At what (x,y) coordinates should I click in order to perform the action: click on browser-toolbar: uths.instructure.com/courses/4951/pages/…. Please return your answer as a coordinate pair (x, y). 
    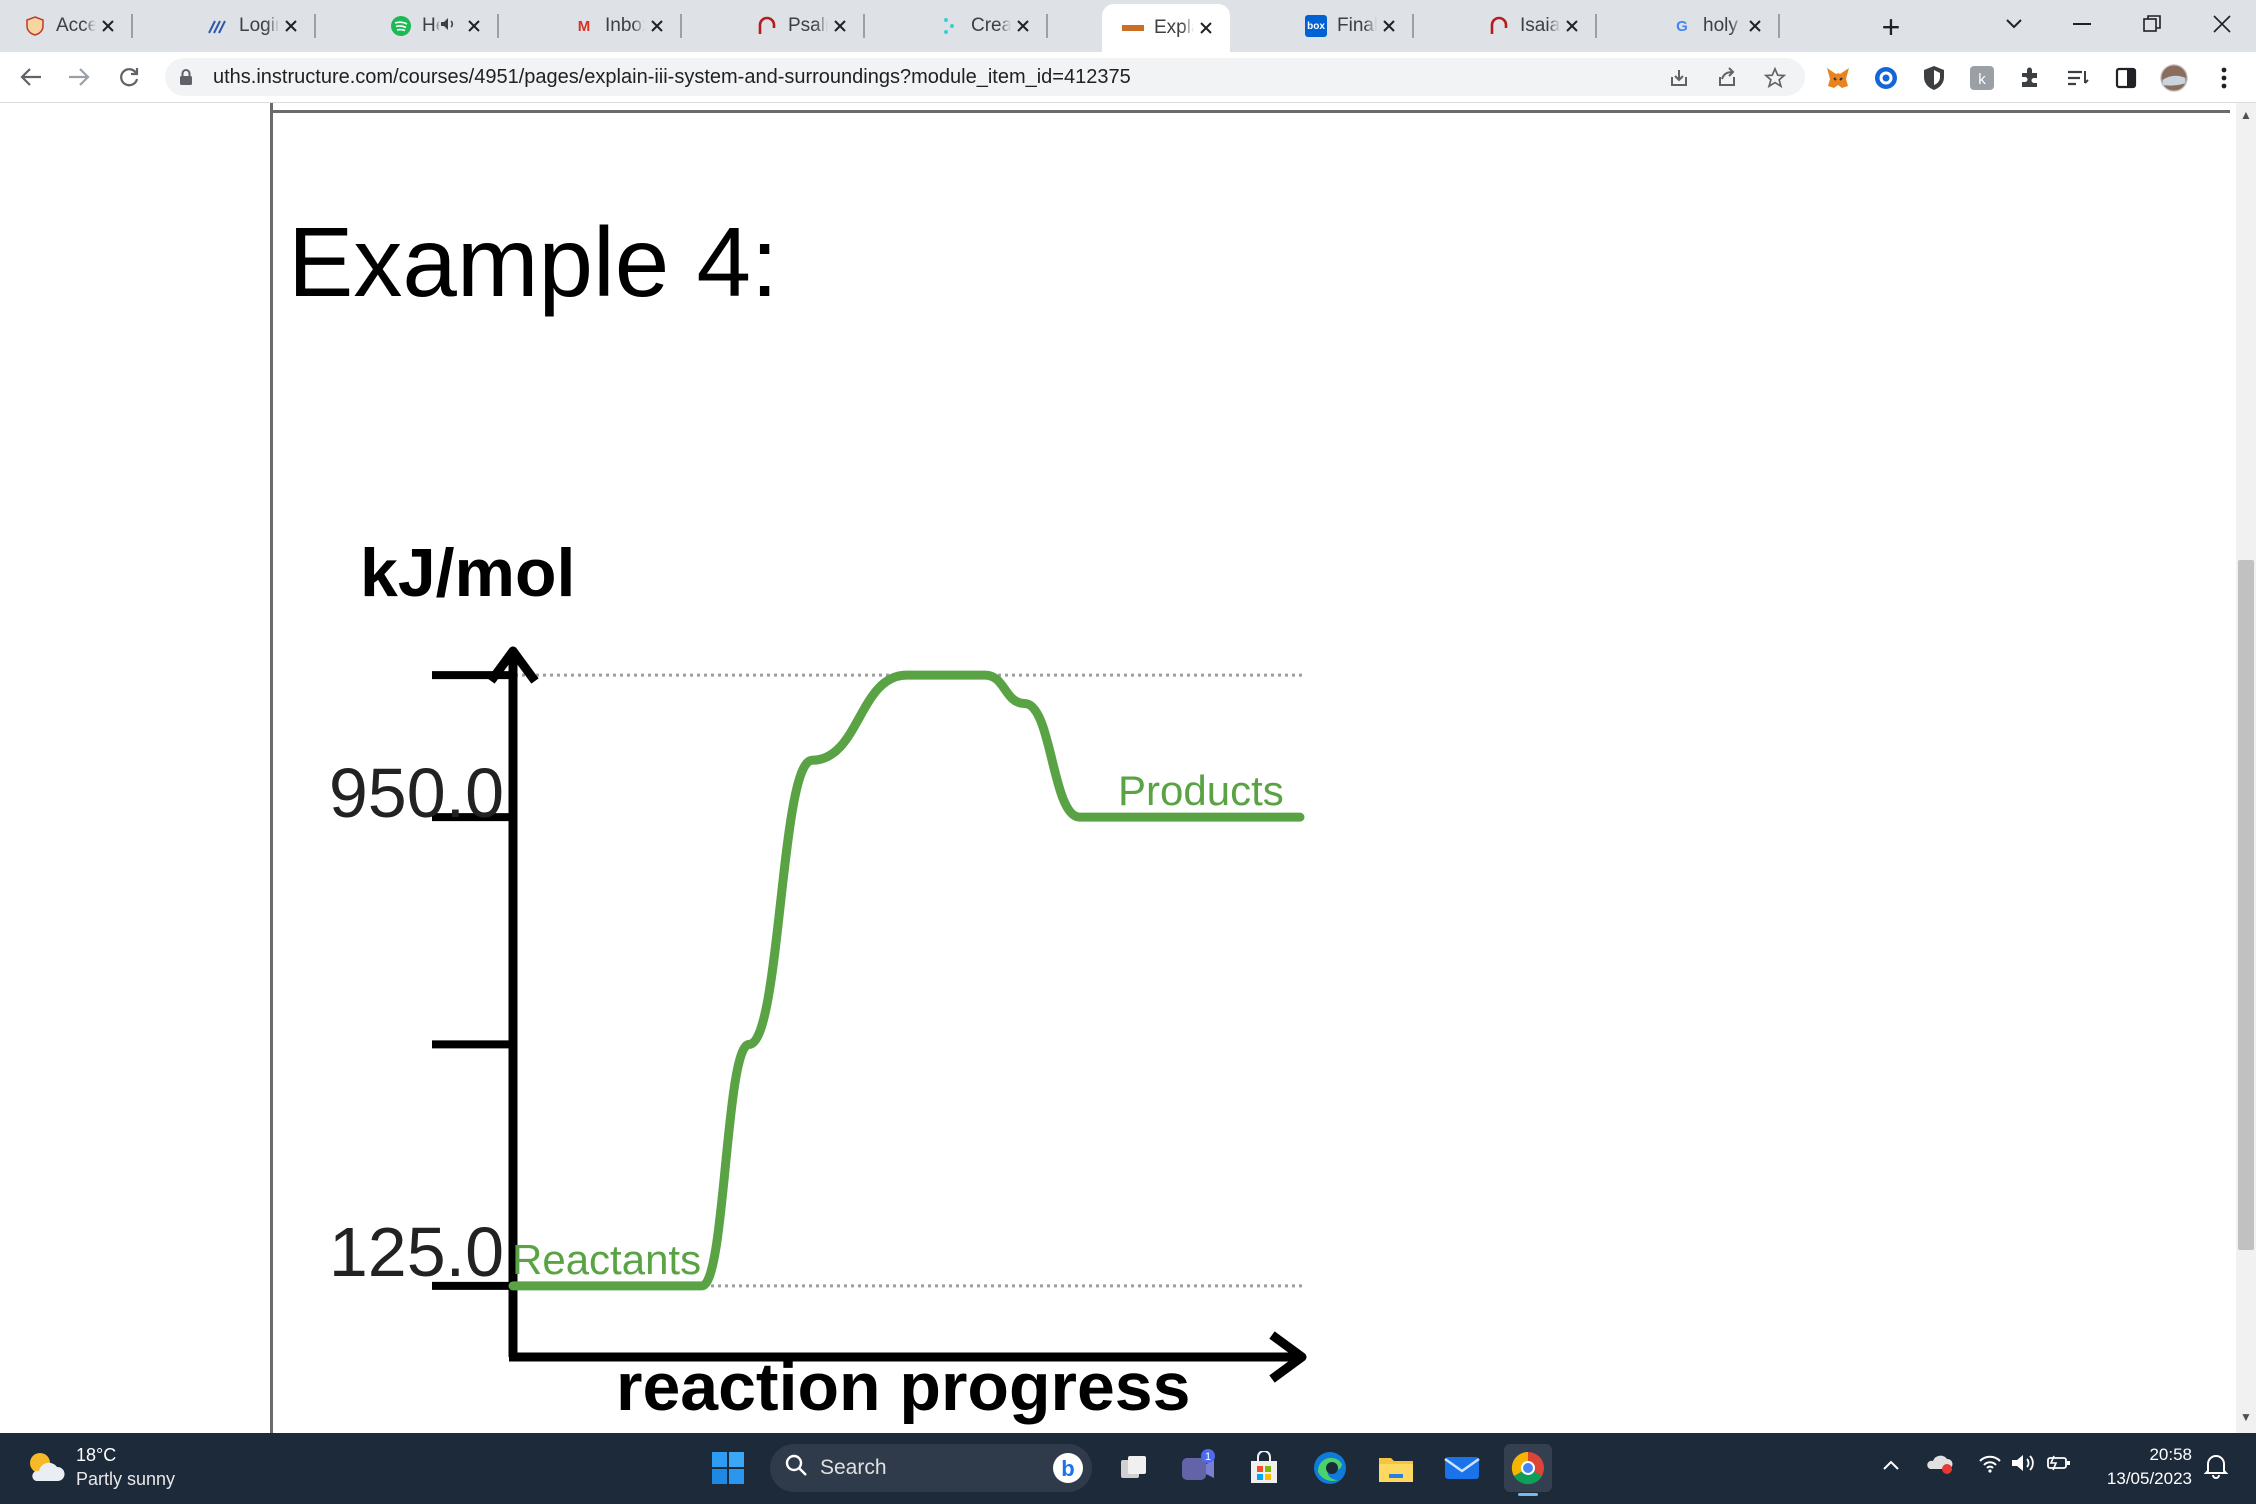
    Looking at the image, I should click on (1128, 77).